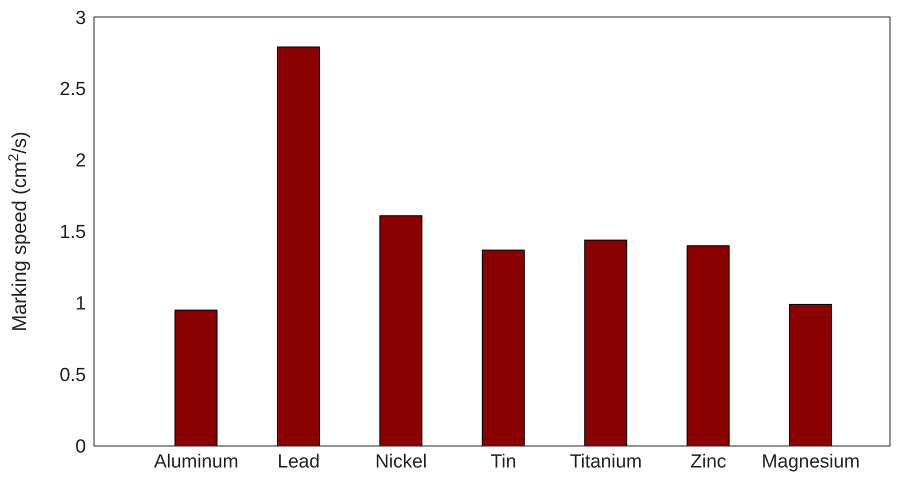  Describe the element at coordinates (73, 89) in the screenshot. I see `y-tick-label: 2.5` at that location.